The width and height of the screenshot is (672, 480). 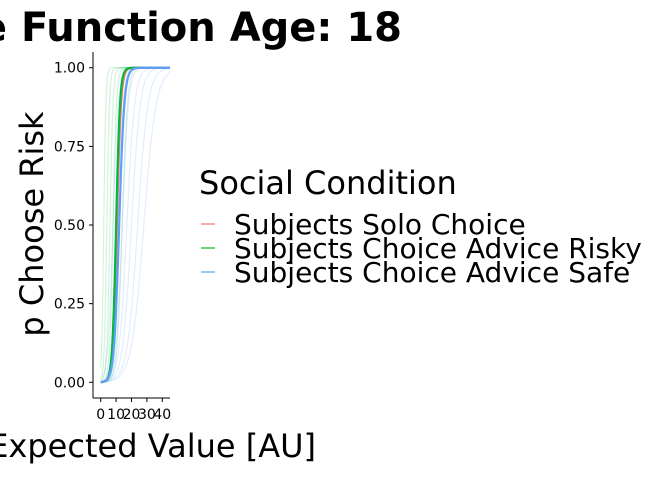 I want to click on y-tick-label: 0.75, so click(x=69, y=147).